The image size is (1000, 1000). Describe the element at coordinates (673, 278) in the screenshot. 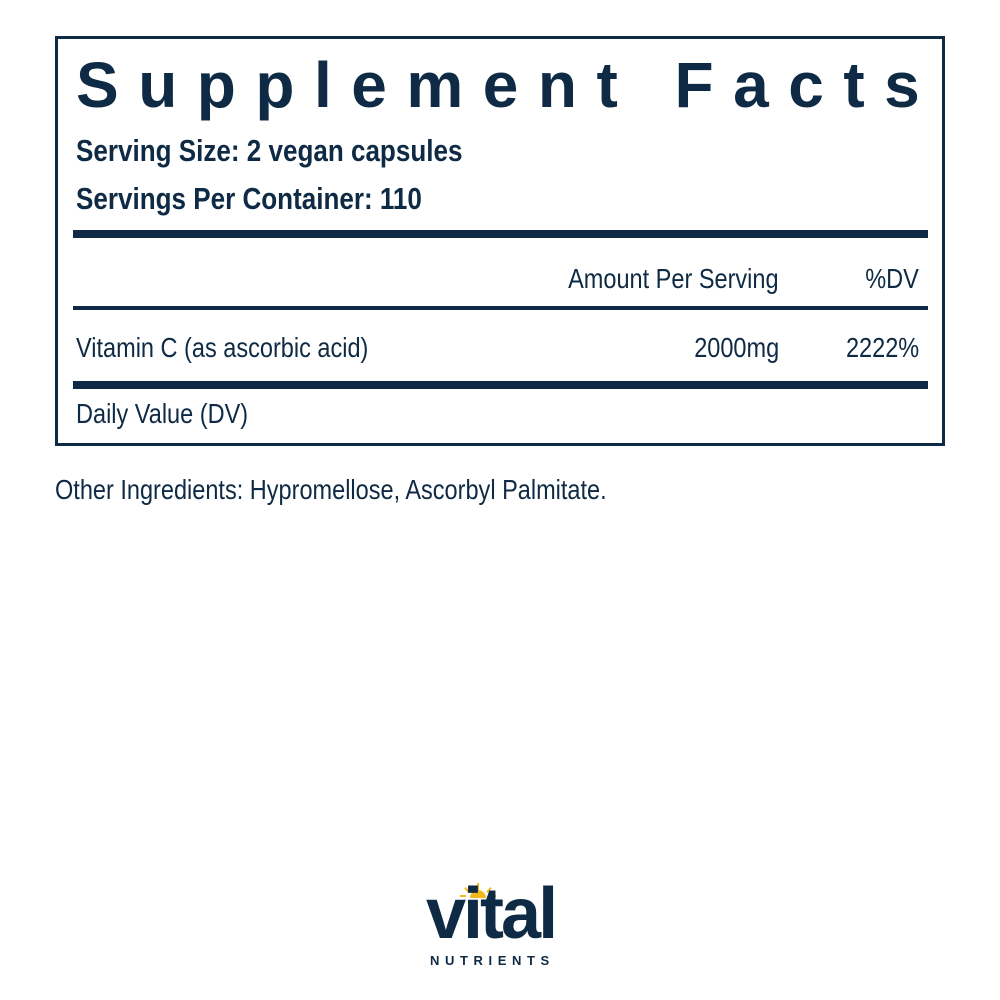

I see `amount-header: Amount Per Serving` at that location.